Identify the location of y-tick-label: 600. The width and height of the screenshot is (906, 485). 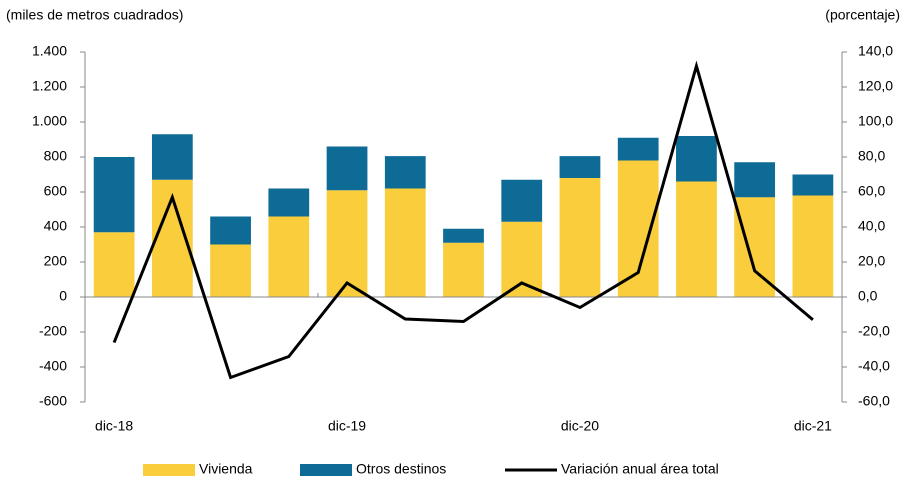
(56, 191).